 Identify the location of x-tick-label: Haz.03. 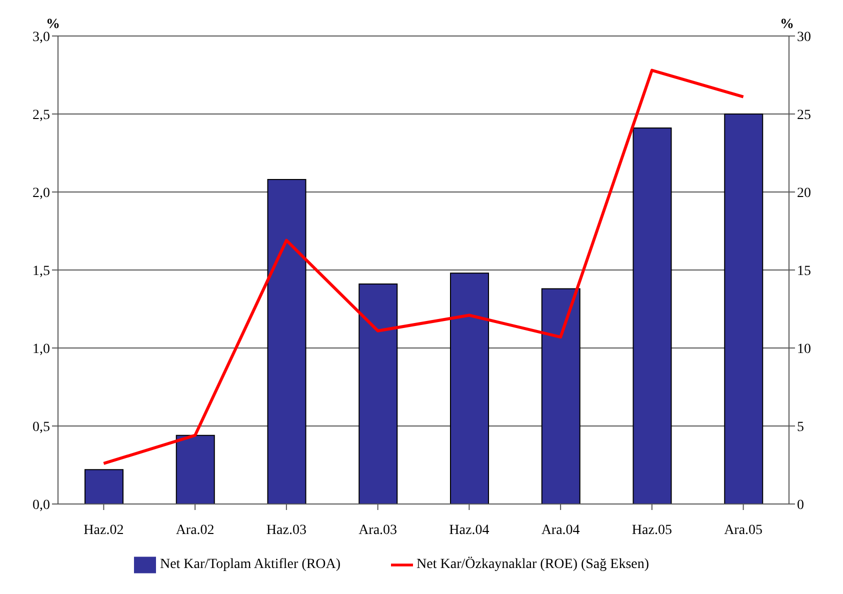
(286, 530).